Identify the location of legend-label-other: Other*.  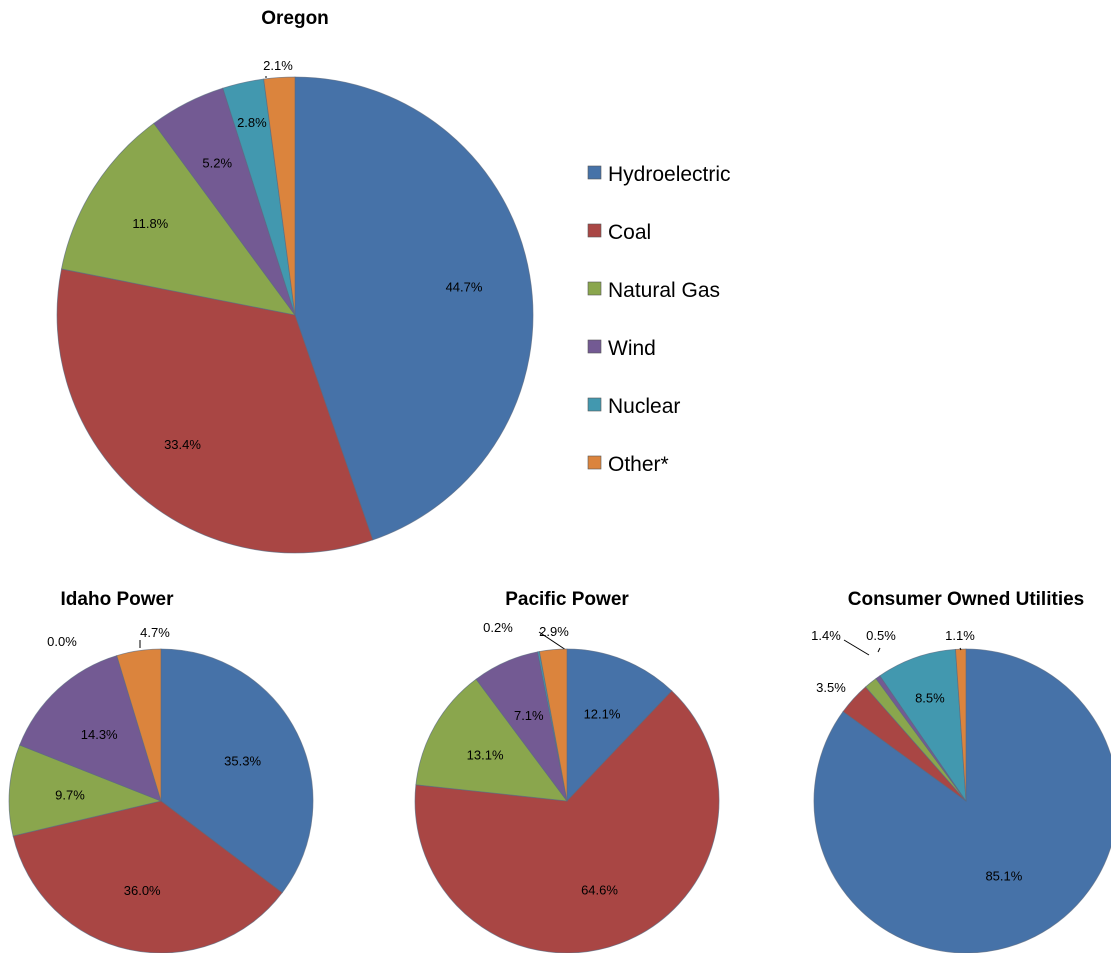
(638, 464).